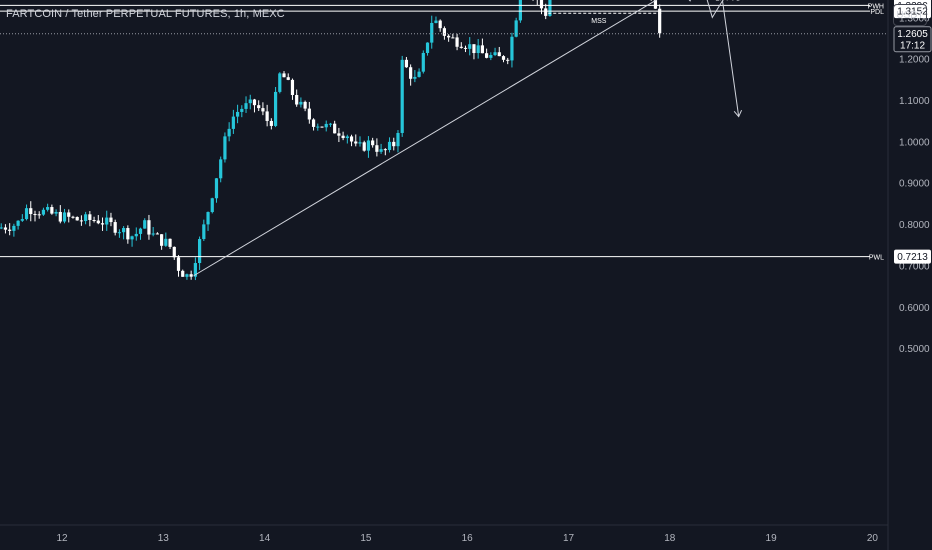  Describe the element at coordinates (62, 538) in the screenshot. I see `x-tick-label: 12` at that location.